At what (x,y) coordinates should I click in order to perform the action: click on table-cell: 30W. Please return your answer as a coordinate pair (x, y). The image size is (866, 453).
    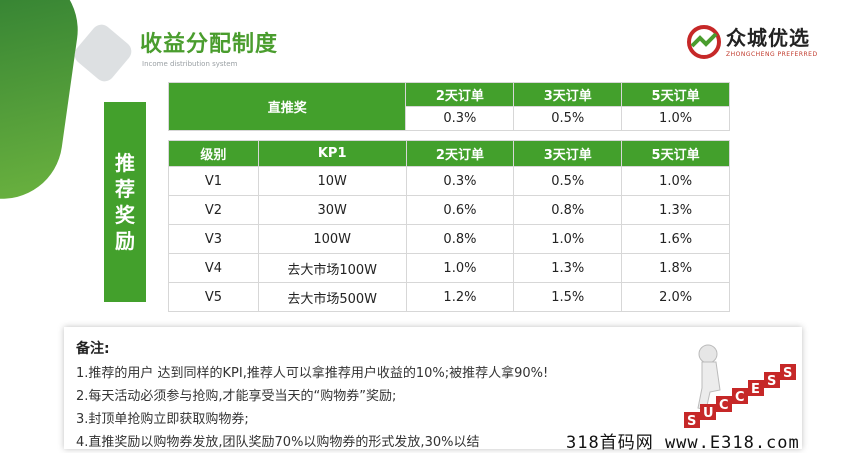
    Looking at the image, I should click on (332, 210).